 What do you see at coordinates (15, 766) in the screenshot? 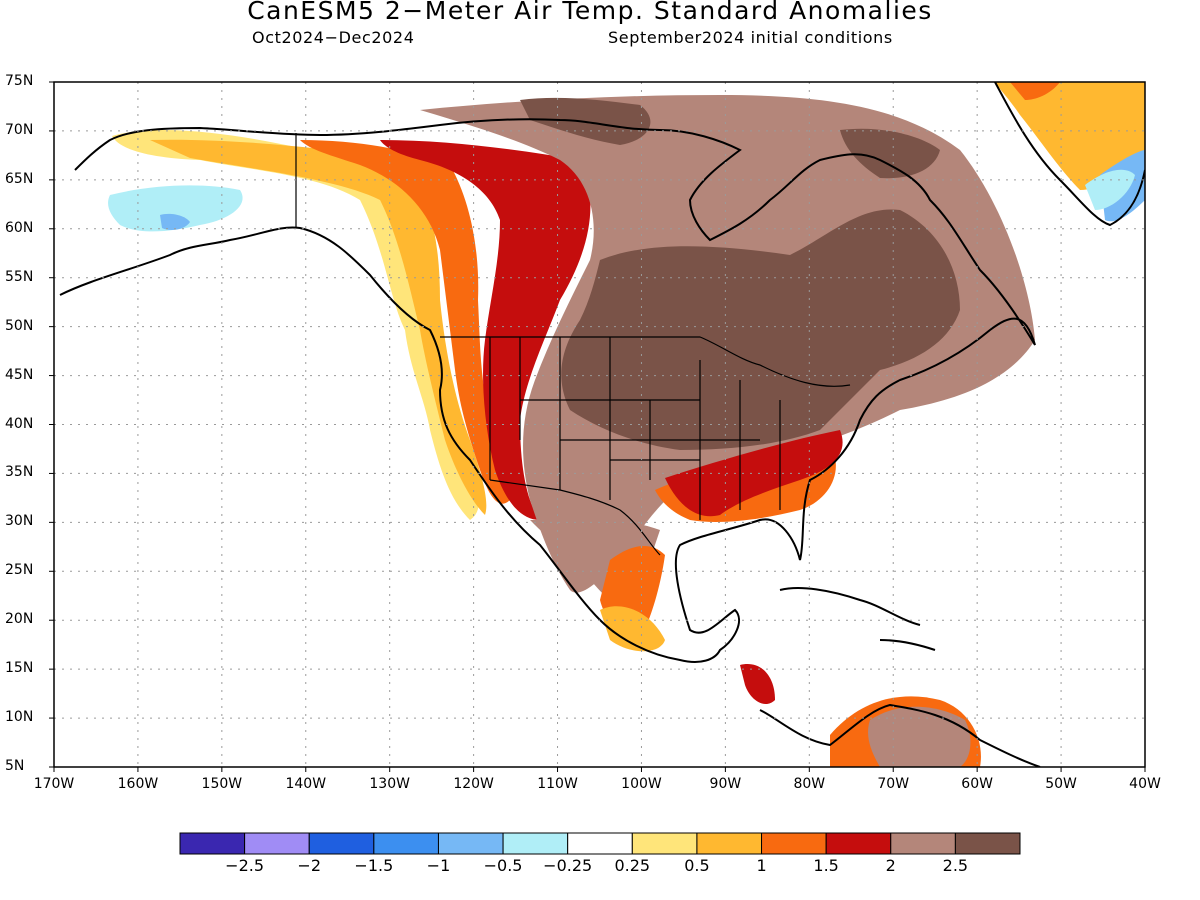
I see `lat-label: 5N` at bounding box center [15, 766].